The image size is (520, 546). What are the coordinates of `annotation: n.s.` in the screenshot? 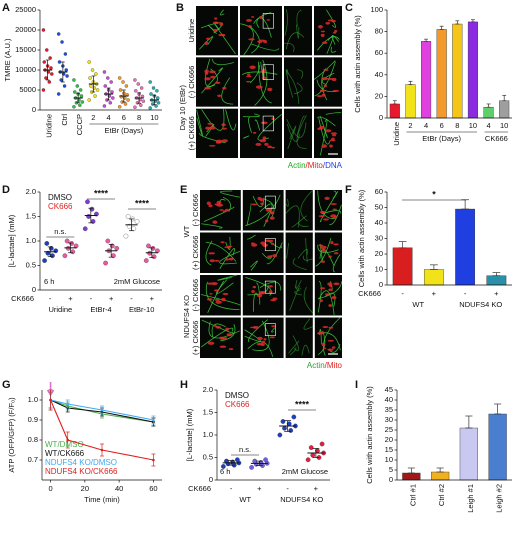 It's located at (245, 449).